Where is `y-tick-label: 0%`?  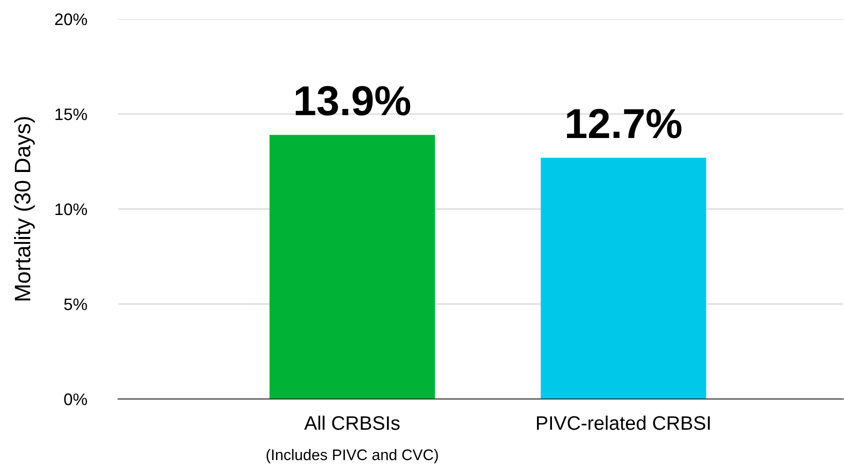 y-tick-label: 0% is located at coordinates (76, 399).